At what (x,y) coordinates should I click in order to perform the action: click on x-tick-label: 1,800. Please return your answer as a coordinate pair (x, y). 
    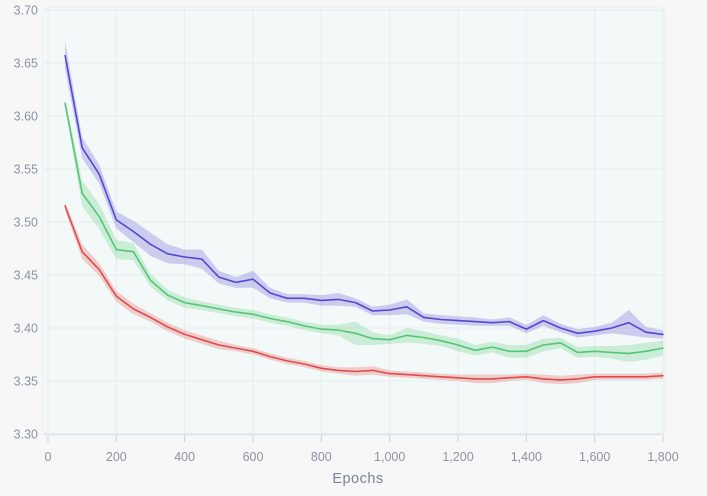
    Looking at the image, I should click on (662, 457).